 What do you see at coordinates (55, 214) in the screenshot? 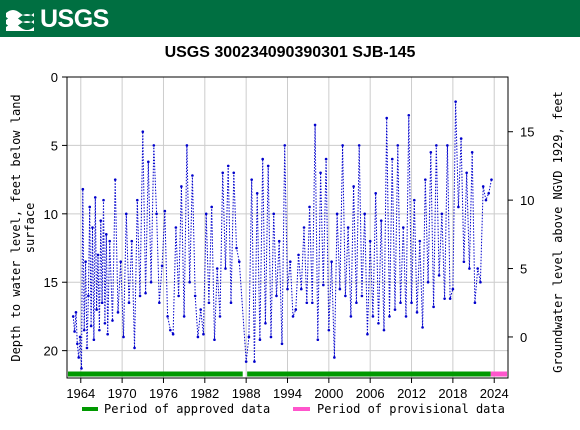
I see `left-axis-ticks: 0 5 10 15 20` at bounding box center [55, 214].